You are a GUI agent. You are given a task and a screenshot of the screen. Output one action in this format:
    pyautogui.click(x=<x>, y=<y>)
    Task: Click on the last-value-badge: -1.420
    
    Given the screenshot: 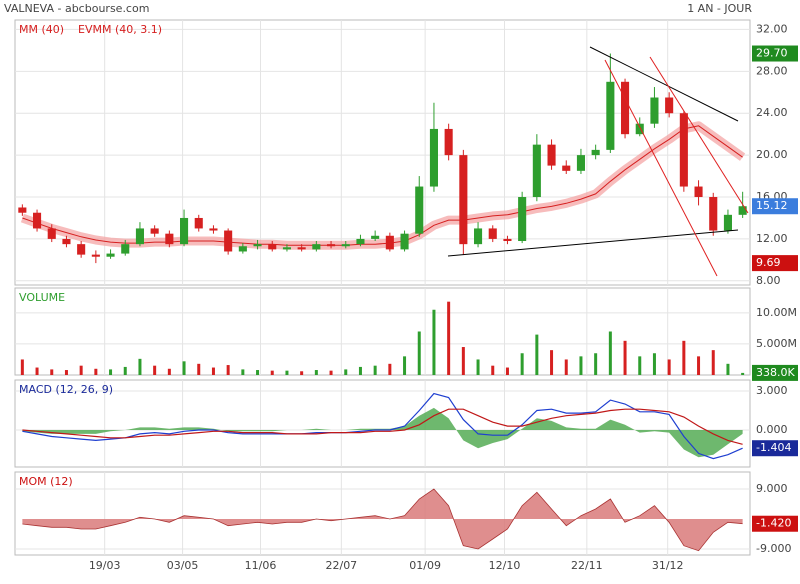 What is the action you would take?
    pyautogui.click(x=773, y=523)
    